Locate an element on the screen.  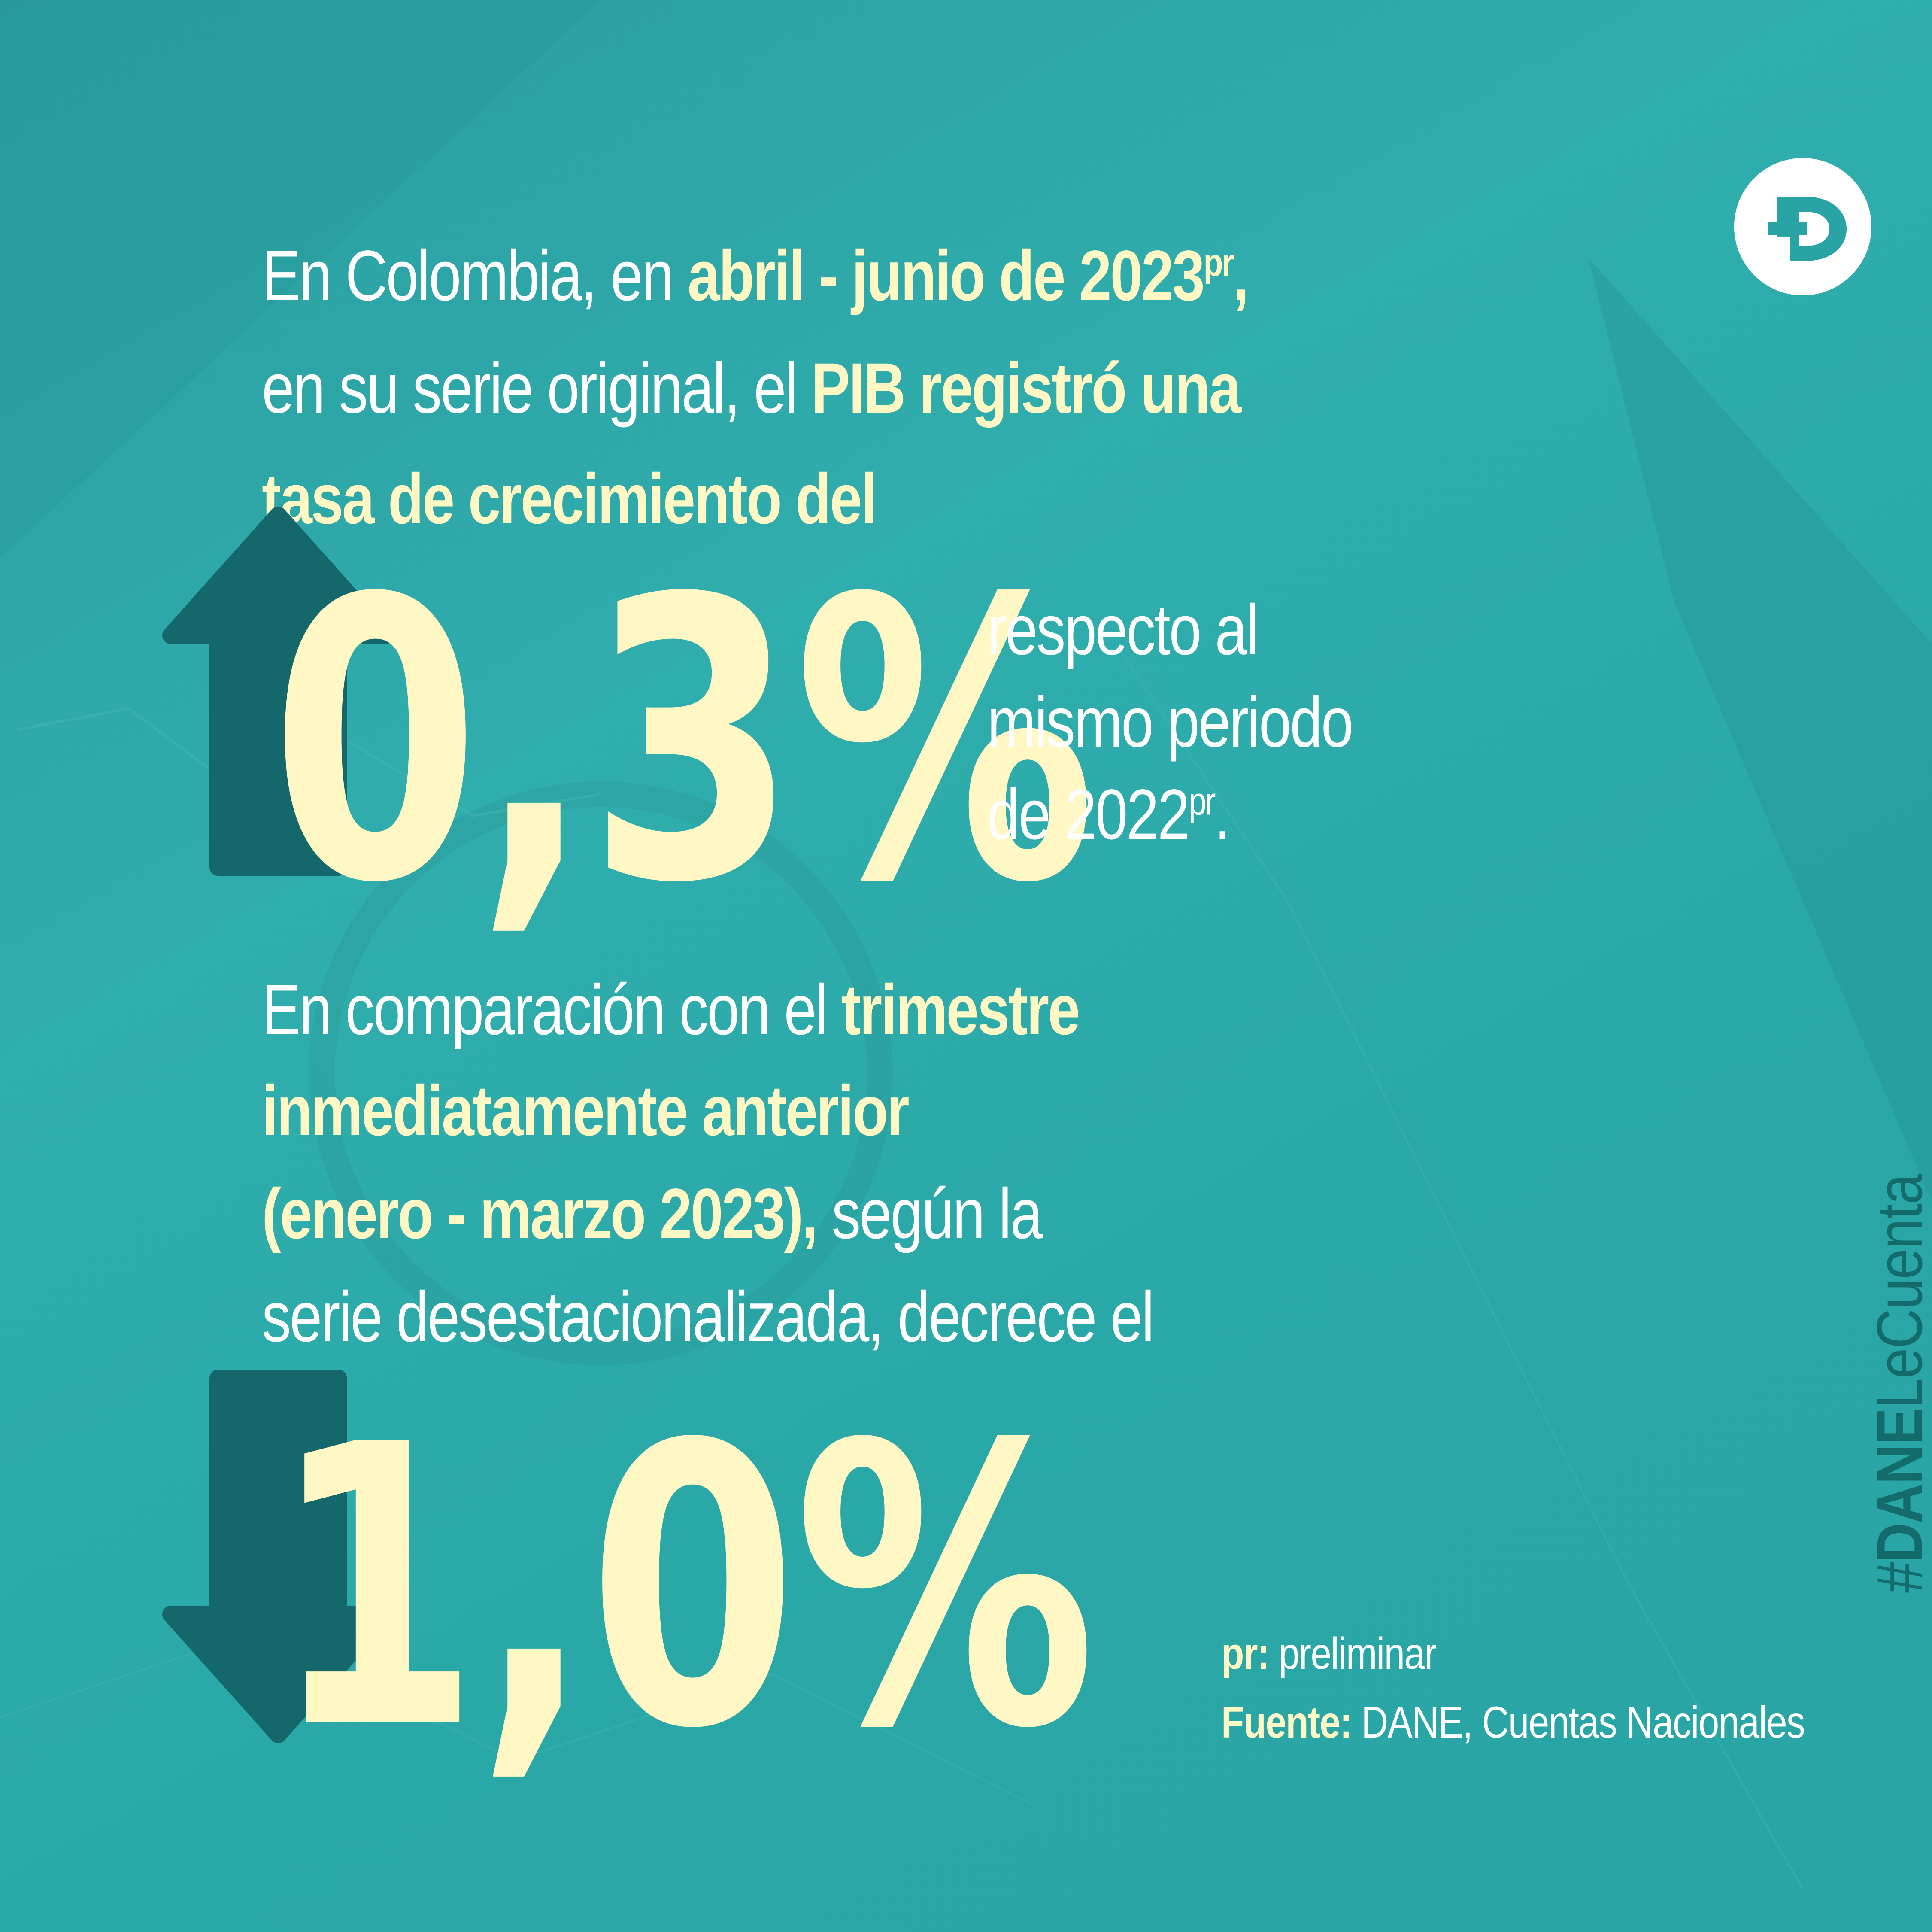
comparison-text: En comparación con el is located at coordinates (552, 1010).